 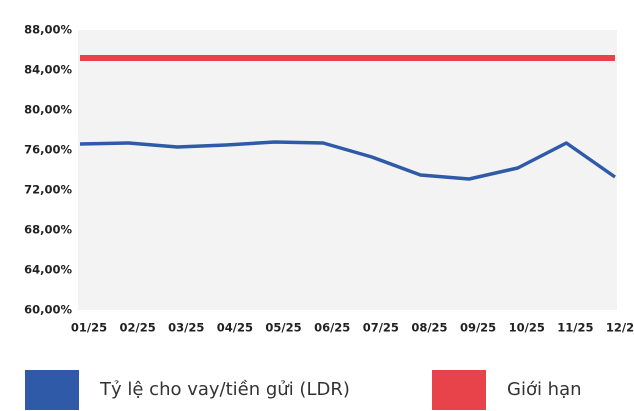 I want to click on x-tick-label: 02/25, so click(x=138, y=328).